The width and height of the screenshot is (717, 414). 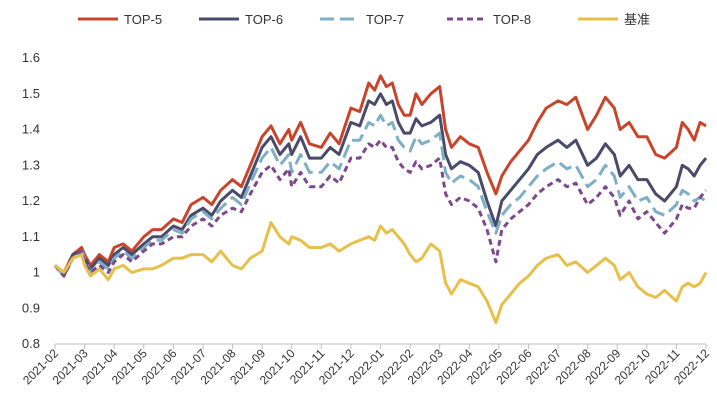 I want to click on y-axis: 0.8 0.9 1 1.1 1.2 1.3 1.4 1.5 1.6, so click(x=31, y=200).